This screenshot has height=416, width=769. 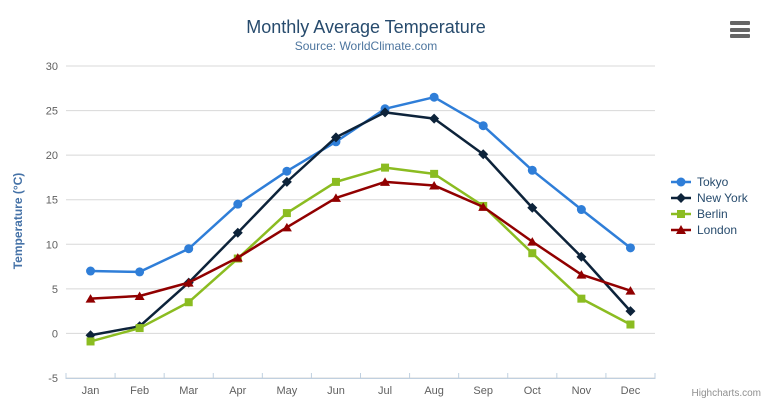 What do you see at coordinates (712, 214) in the screenshot?
I see `legend-label: Berlin` at bounding box center [712, 214].